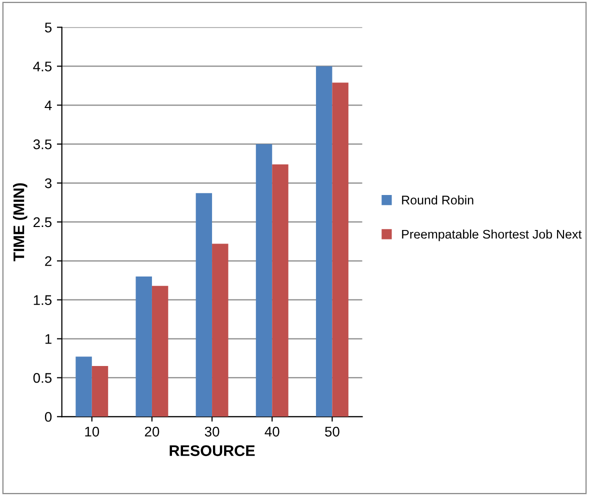  Describe the element at coordinates (492, 235) in the screenshot. I see `legend-label: Preempatable Shortest Job Next` at that location.